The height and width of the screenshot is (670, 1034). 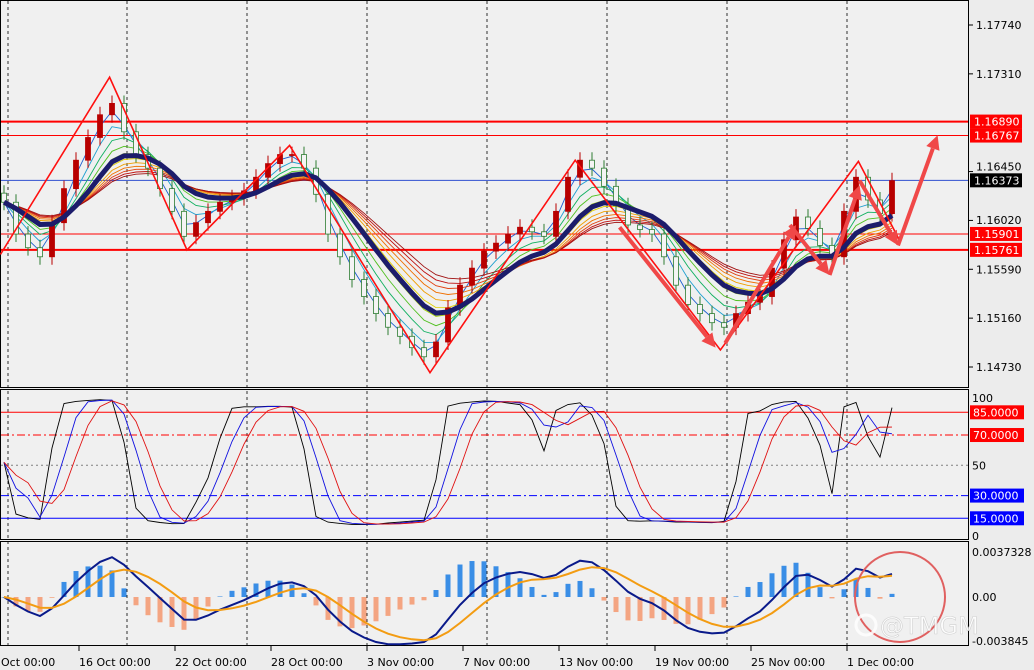 What do you see at coordinates (996, 518) in the screenshot?
I see `oscillator-level-label: 15.0000` at bounding box center [996, 518].